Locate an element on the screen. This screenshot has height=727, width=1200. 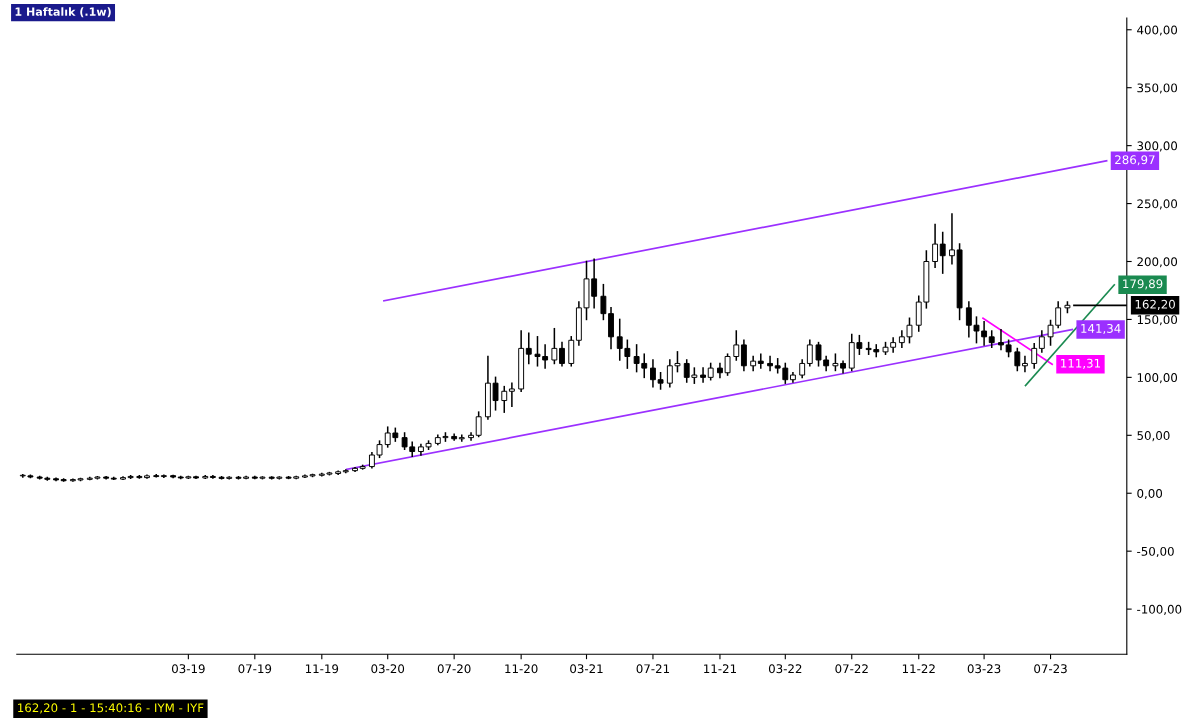
y-tick-label: 50,00 is located at coordinates (1153, 436).